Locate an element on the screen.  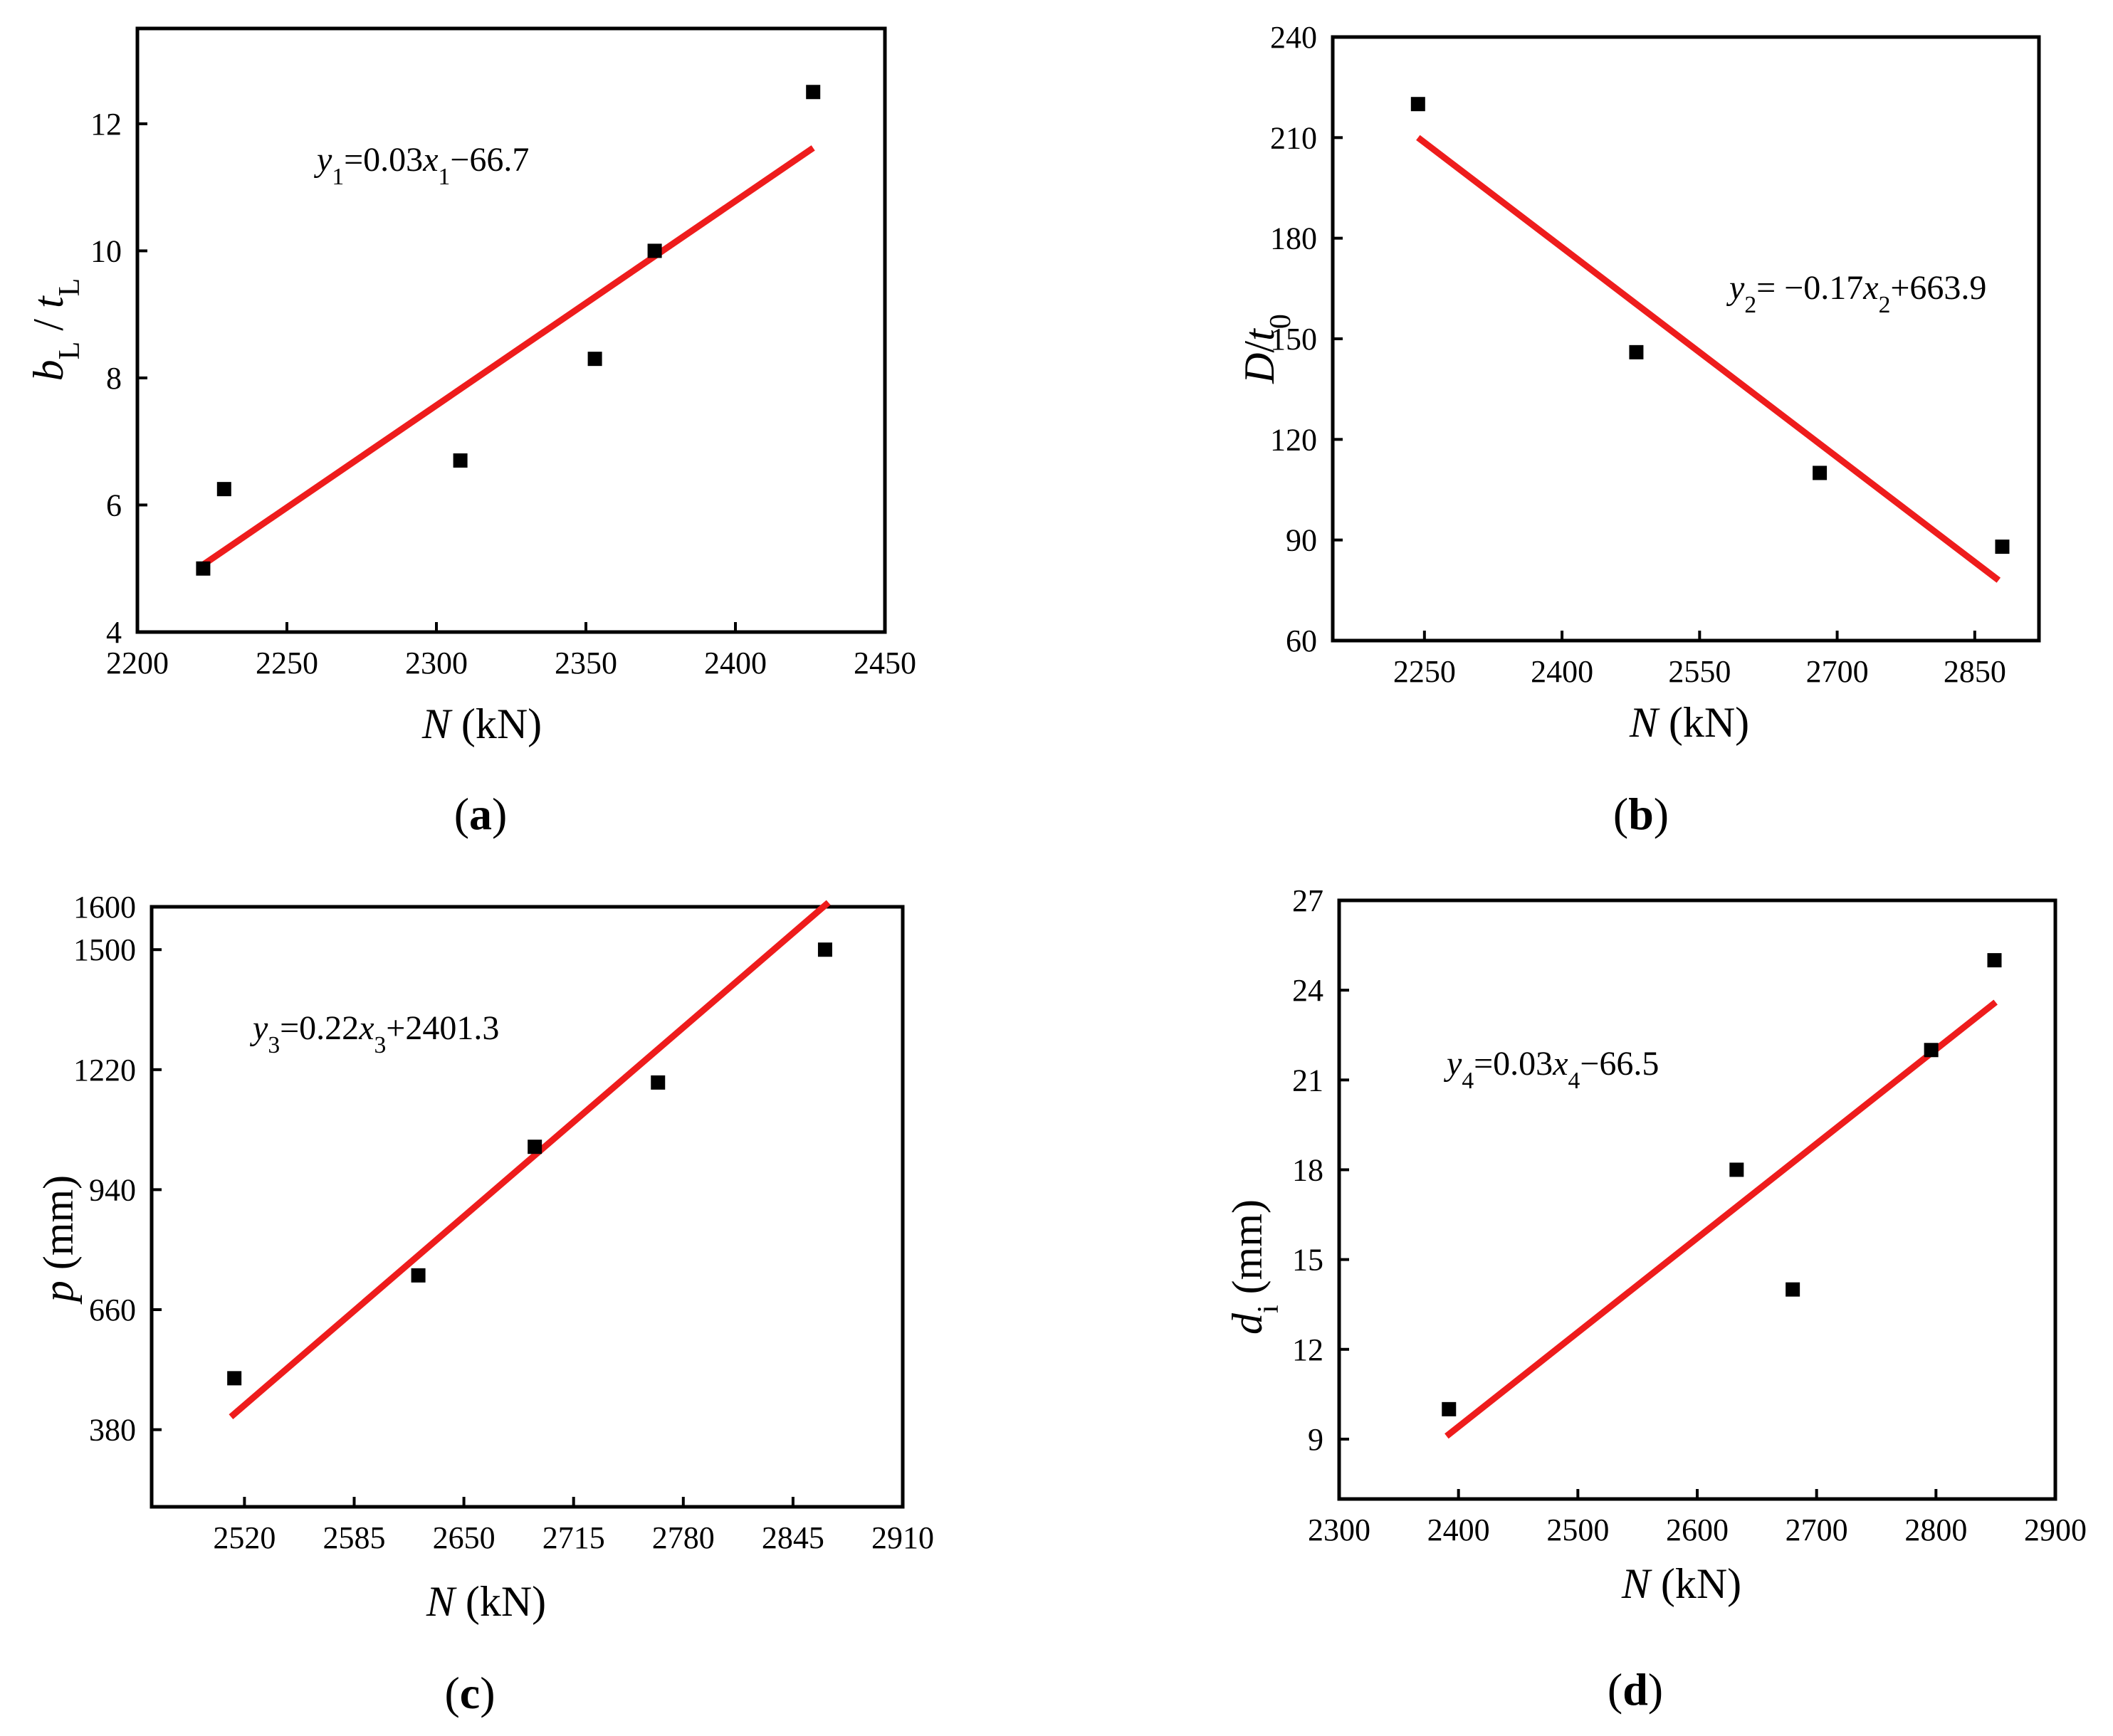
y-tick-label: 15 is located at coordinates (1308, 1261).